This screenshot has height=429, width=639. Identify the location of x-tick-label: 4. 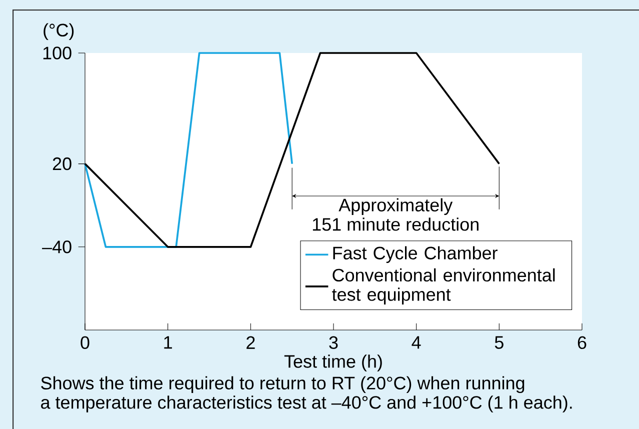
(416, 342).